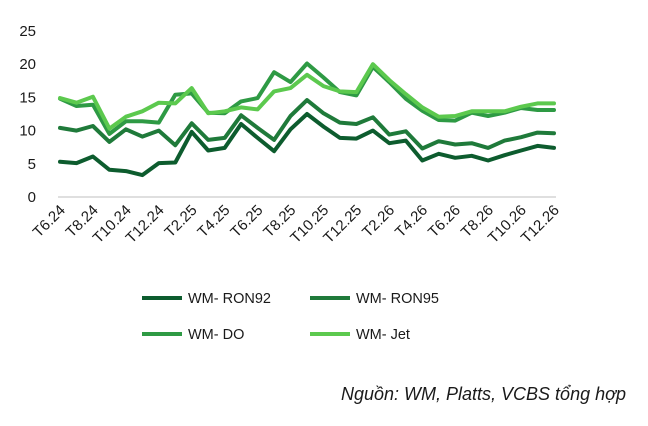 The image size is (648, 426). What do you see at coordinates (397, 299) in the screenshot?
I see `legend-label: WM- RON95` at bounding box center [397, 299].